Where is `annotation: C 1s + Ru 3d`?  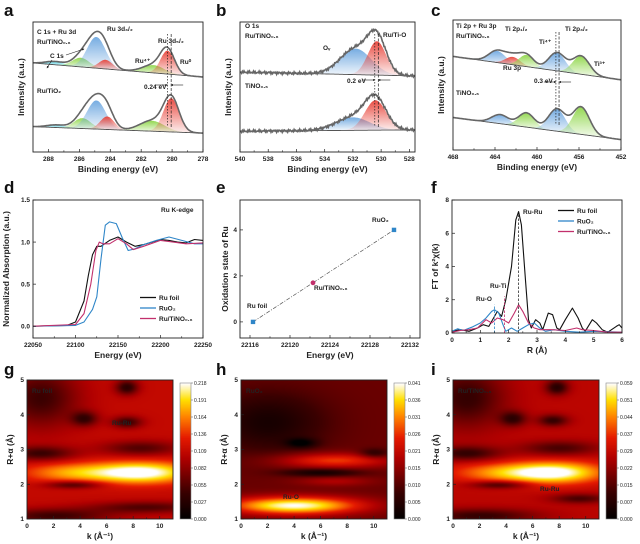
annotation: C 1s + Ru 3d is located at coordinates (56, 32).